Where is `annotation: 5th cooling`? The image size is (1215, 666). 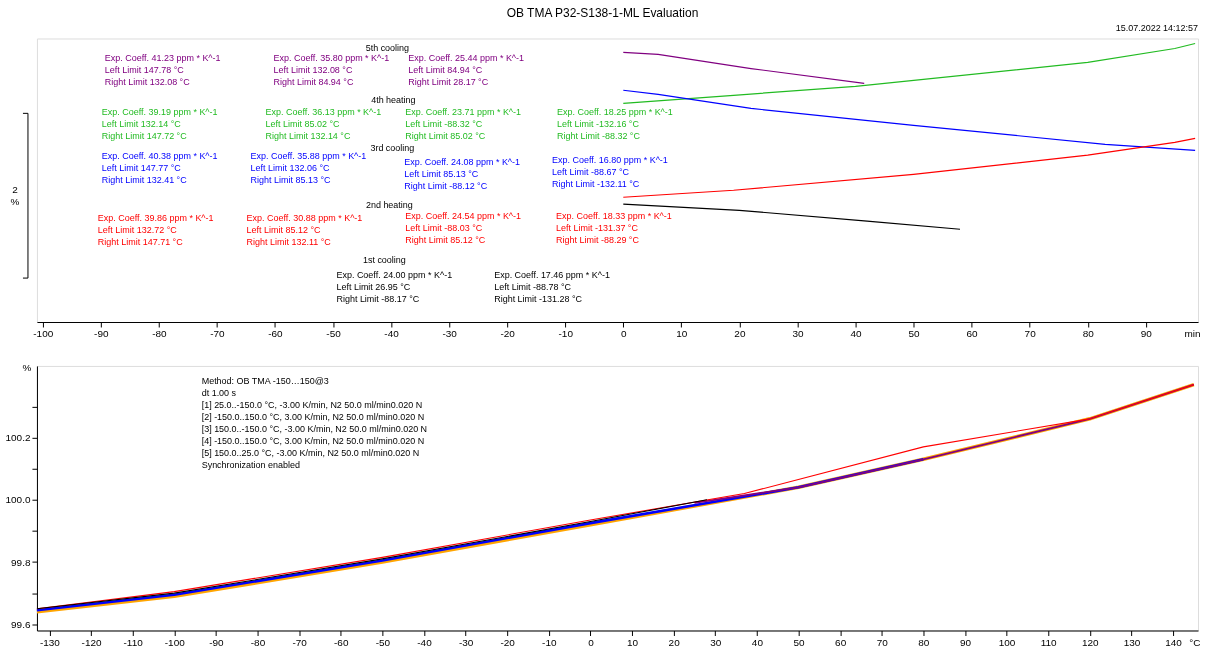
annotation: 5th cooling is located at coordinates (387, 48).